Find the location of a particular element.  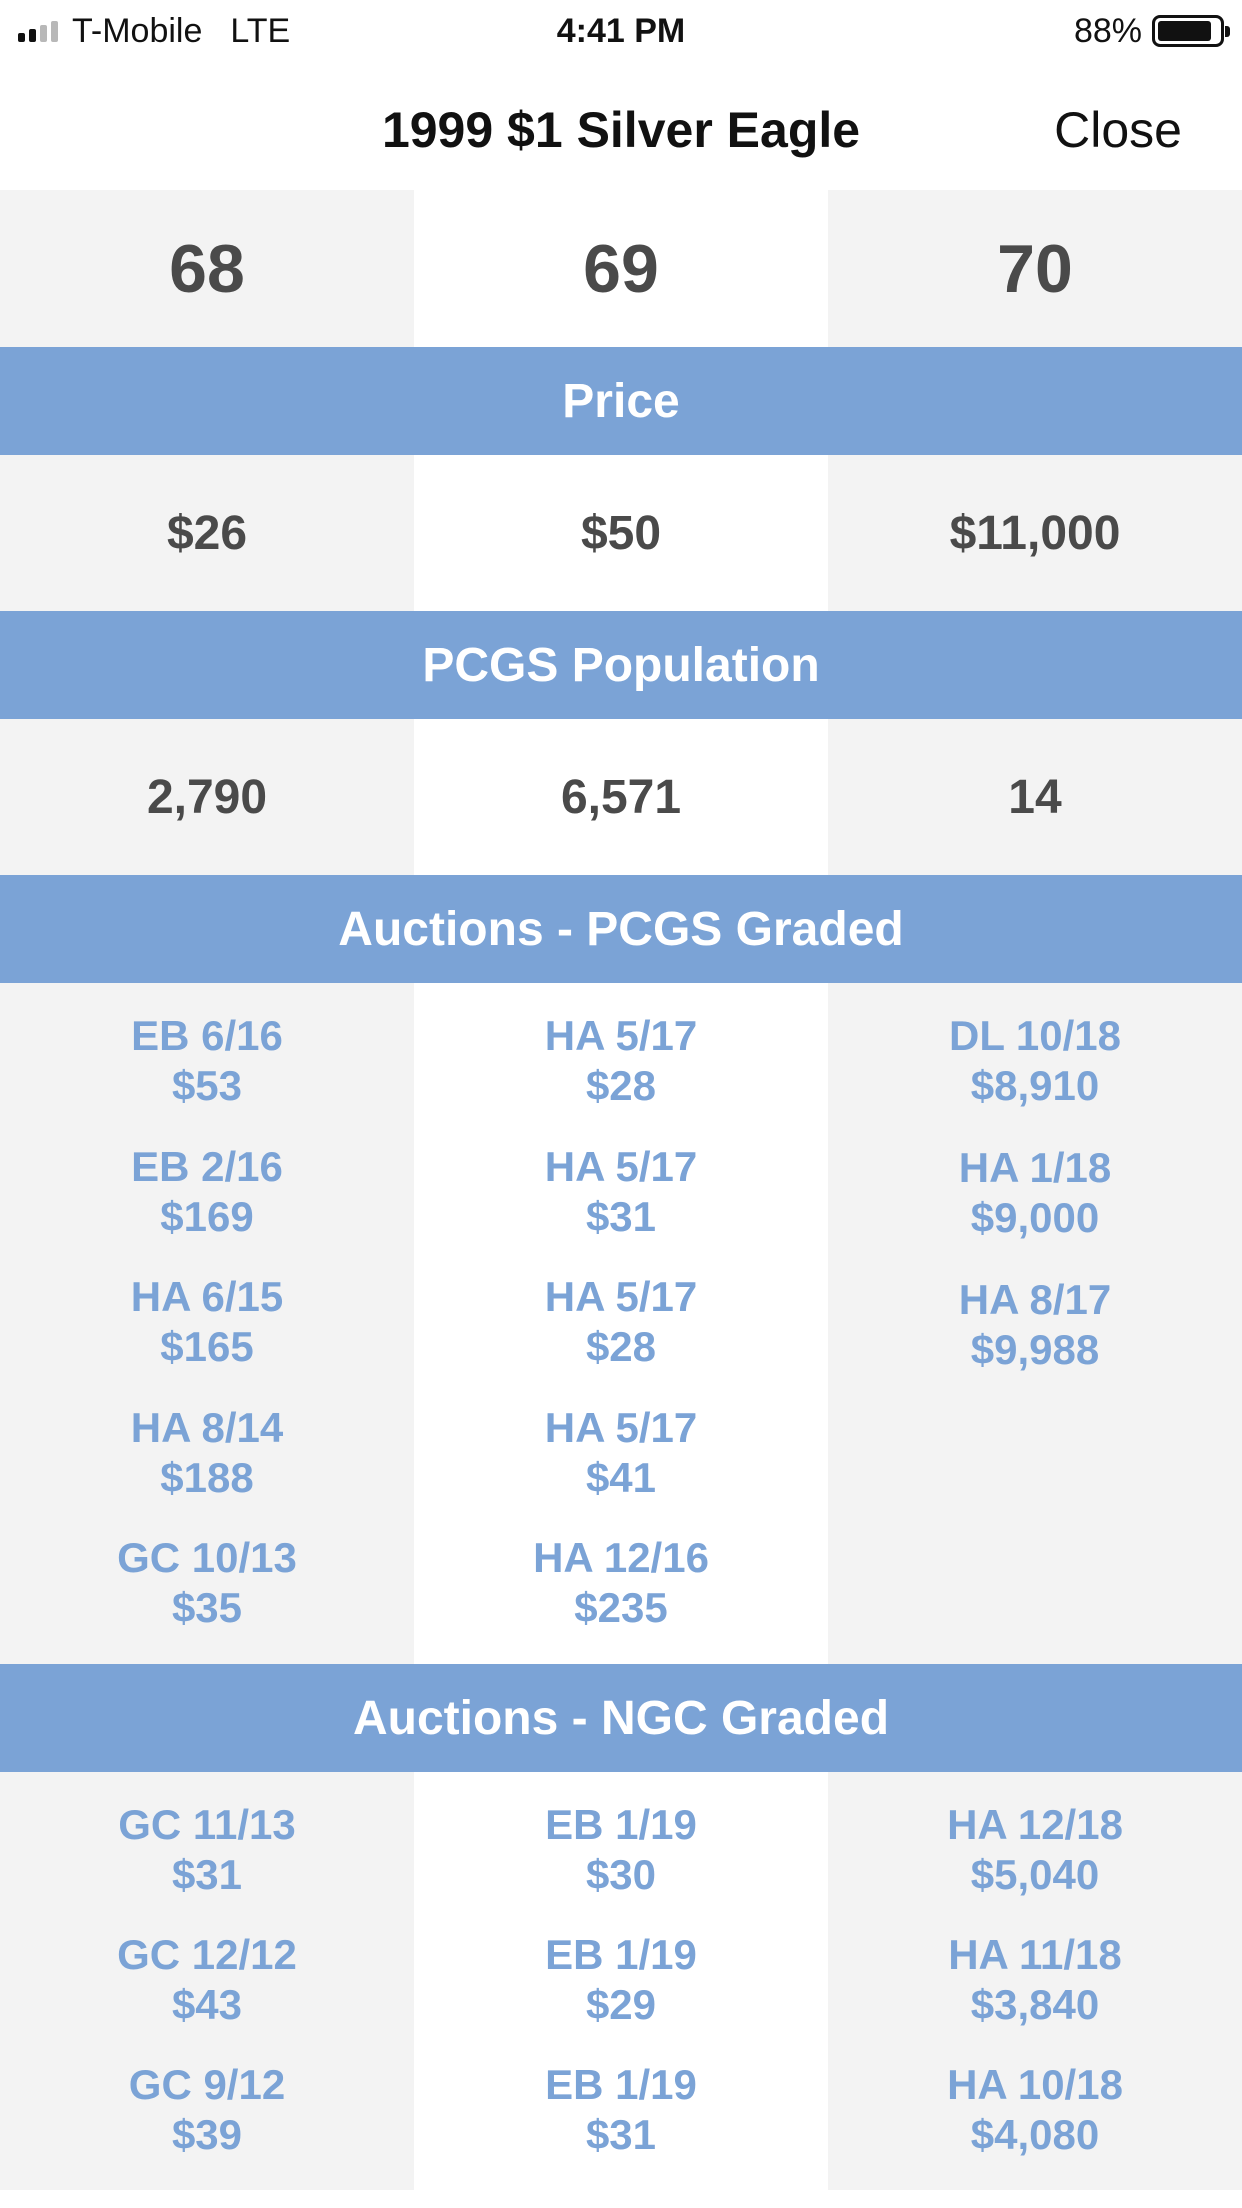

auction-price: $43 is located at coordinates (207, 2004).